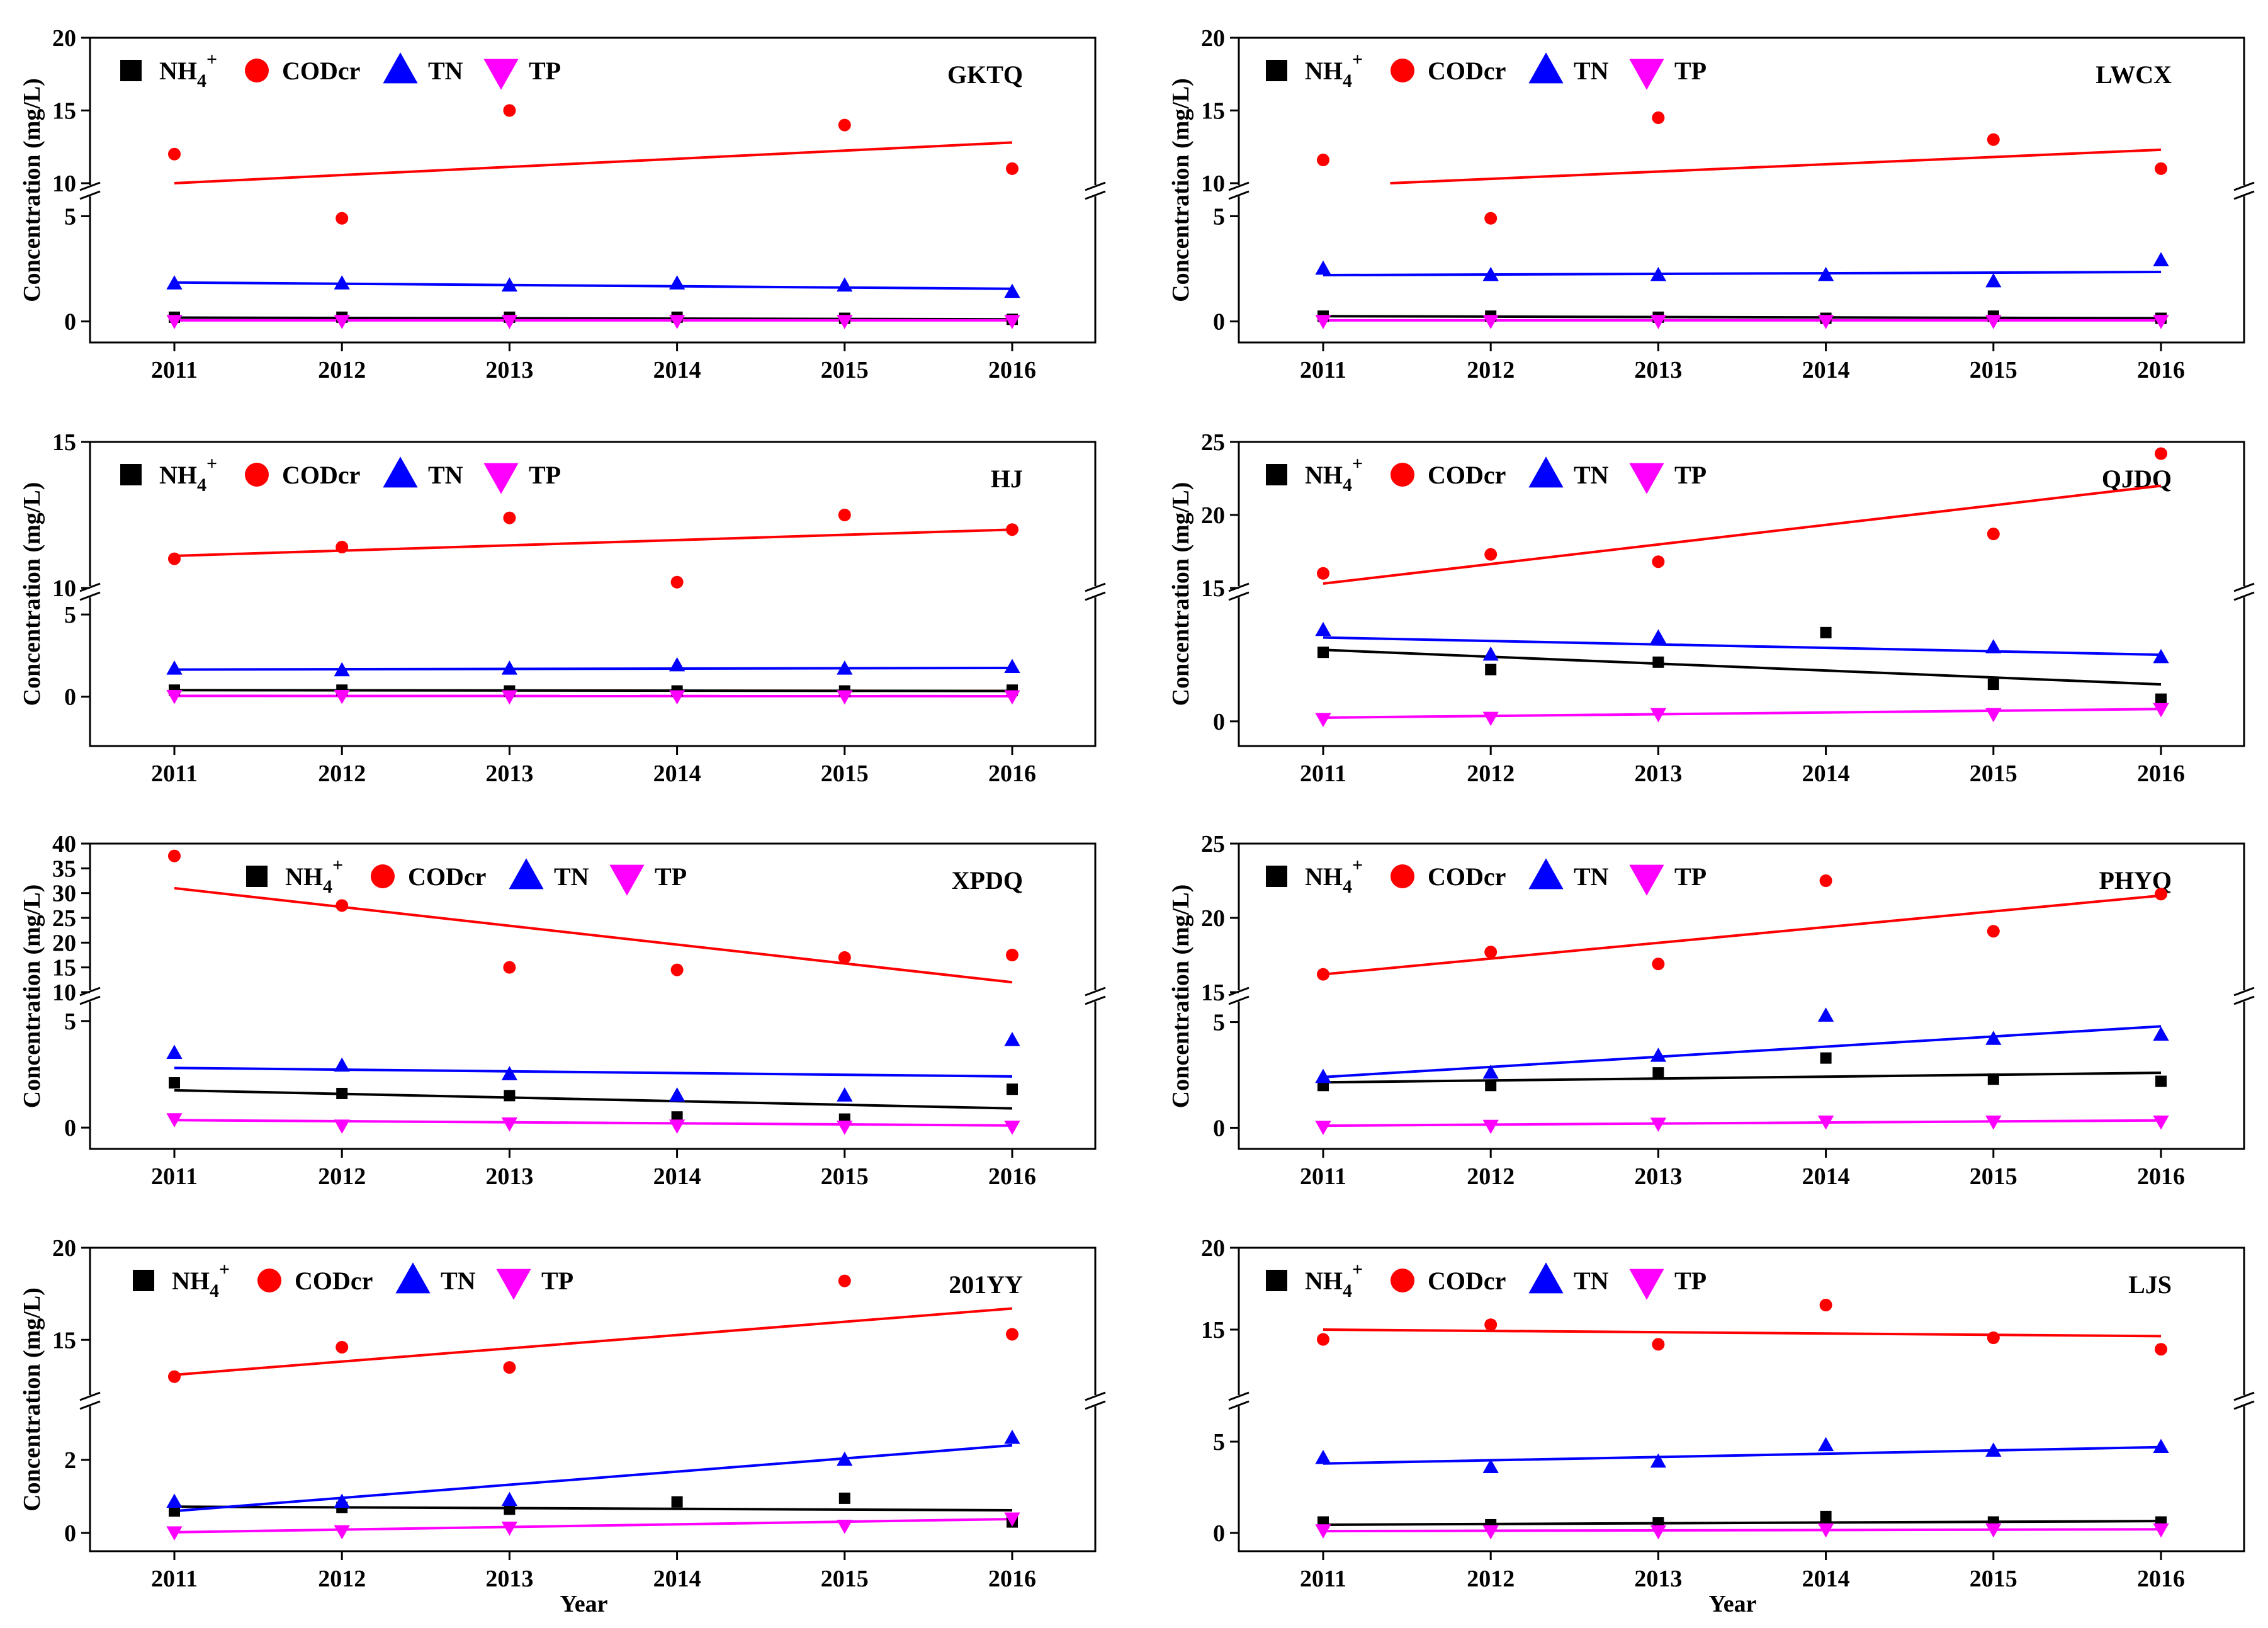  What do you see at coordinates (257, 475) in the screenshot?
I see `legend-cod-marker` at bounding box center [257, 475].